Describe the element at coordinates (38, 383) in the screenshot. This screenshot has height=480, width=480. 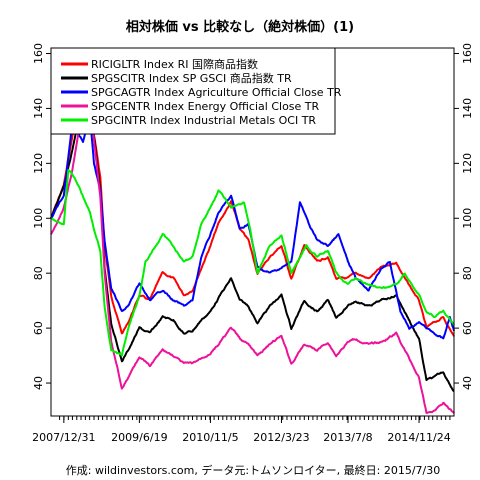
I see `y-tick-label-left: 40` at that location.